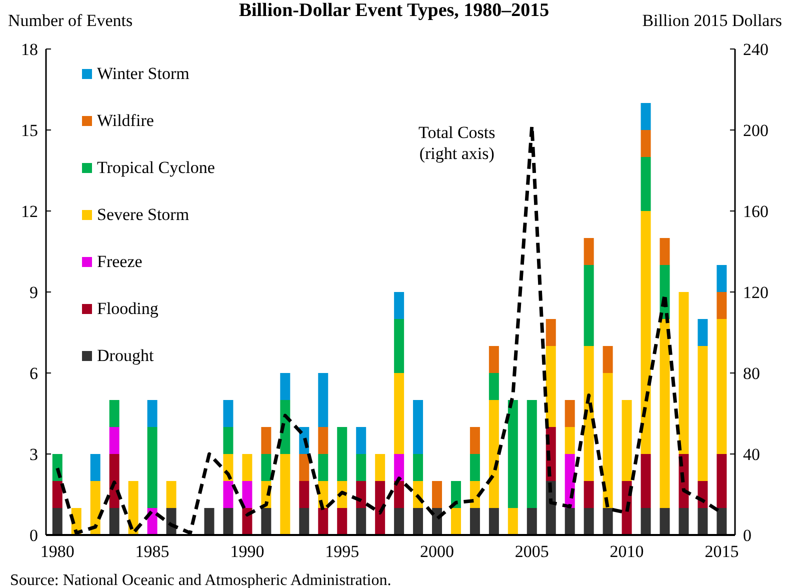 This screenshot has width=788, height=588. Describe the element at coordinates (57, 551) in the screenshot. I see `x-tick-label: 1980` at that location.